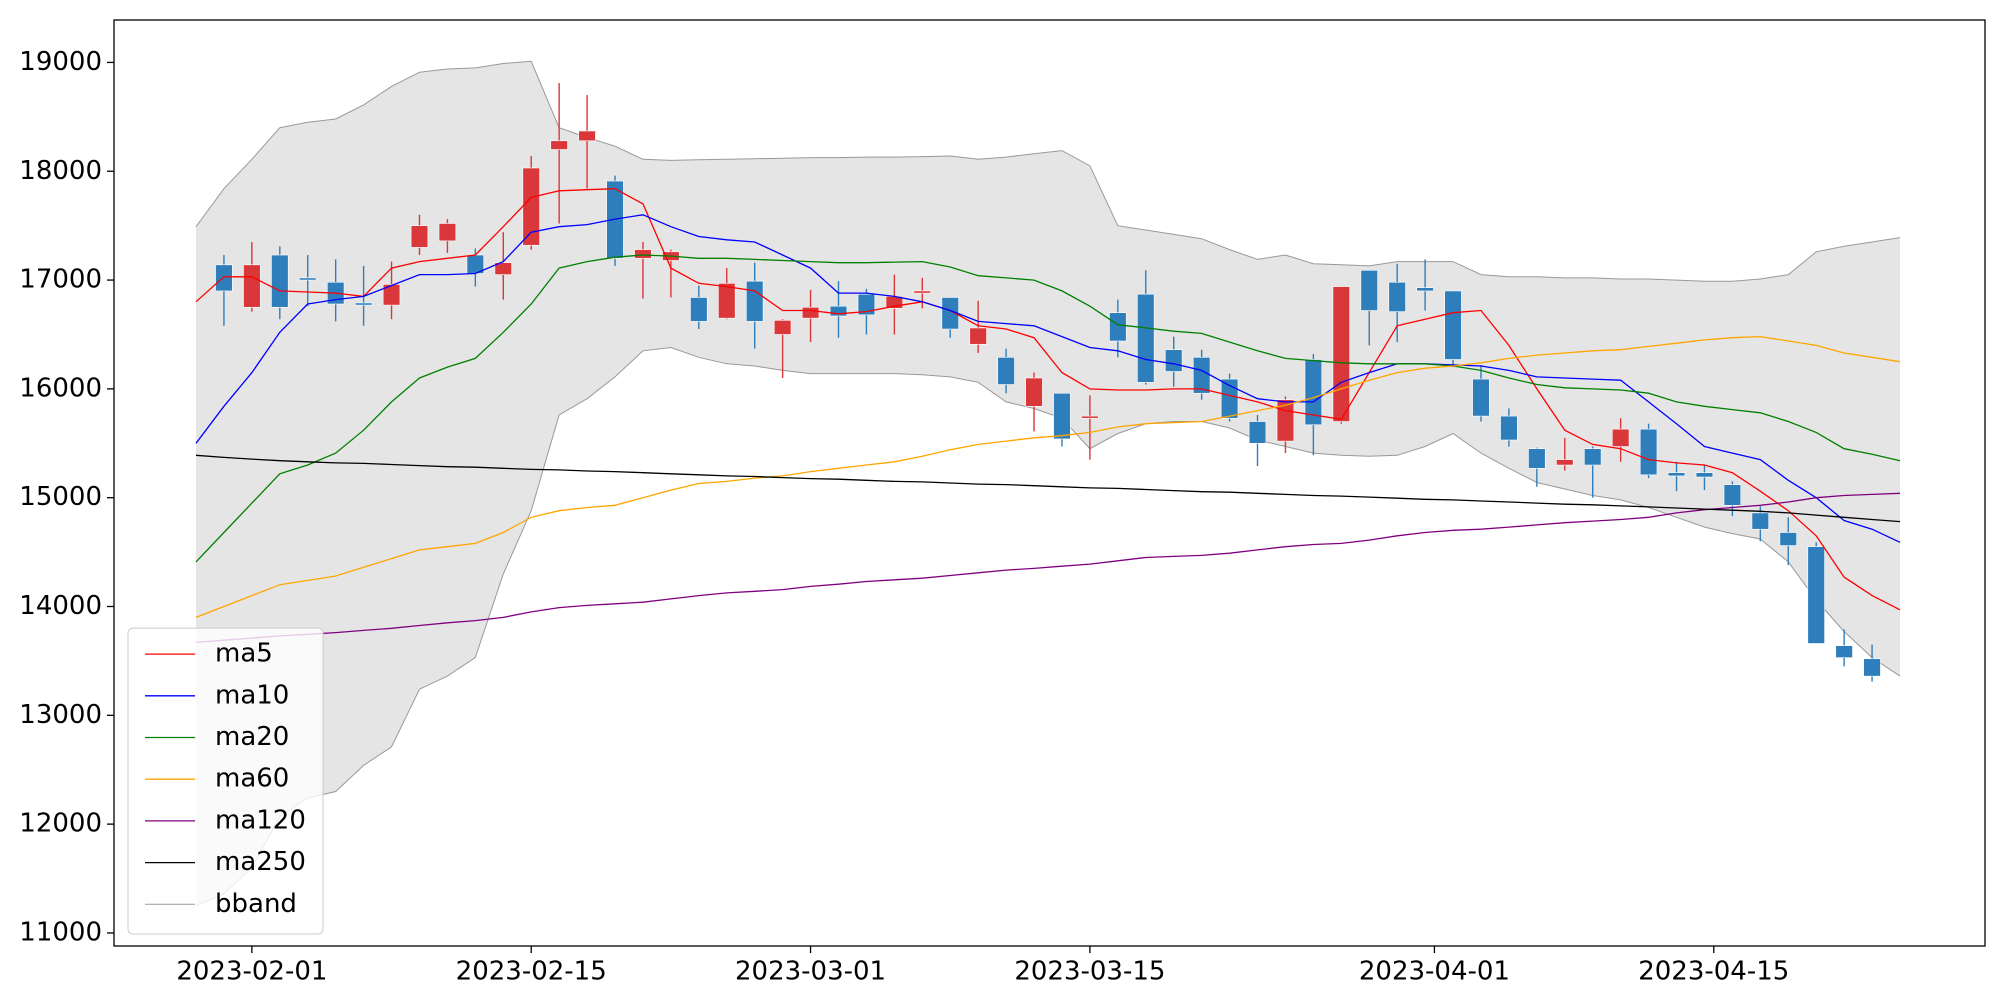  What do you see at coordinates (260, 862) in the screenshot?
I see `legend-label: ma250` at bounding box center [260, 862].